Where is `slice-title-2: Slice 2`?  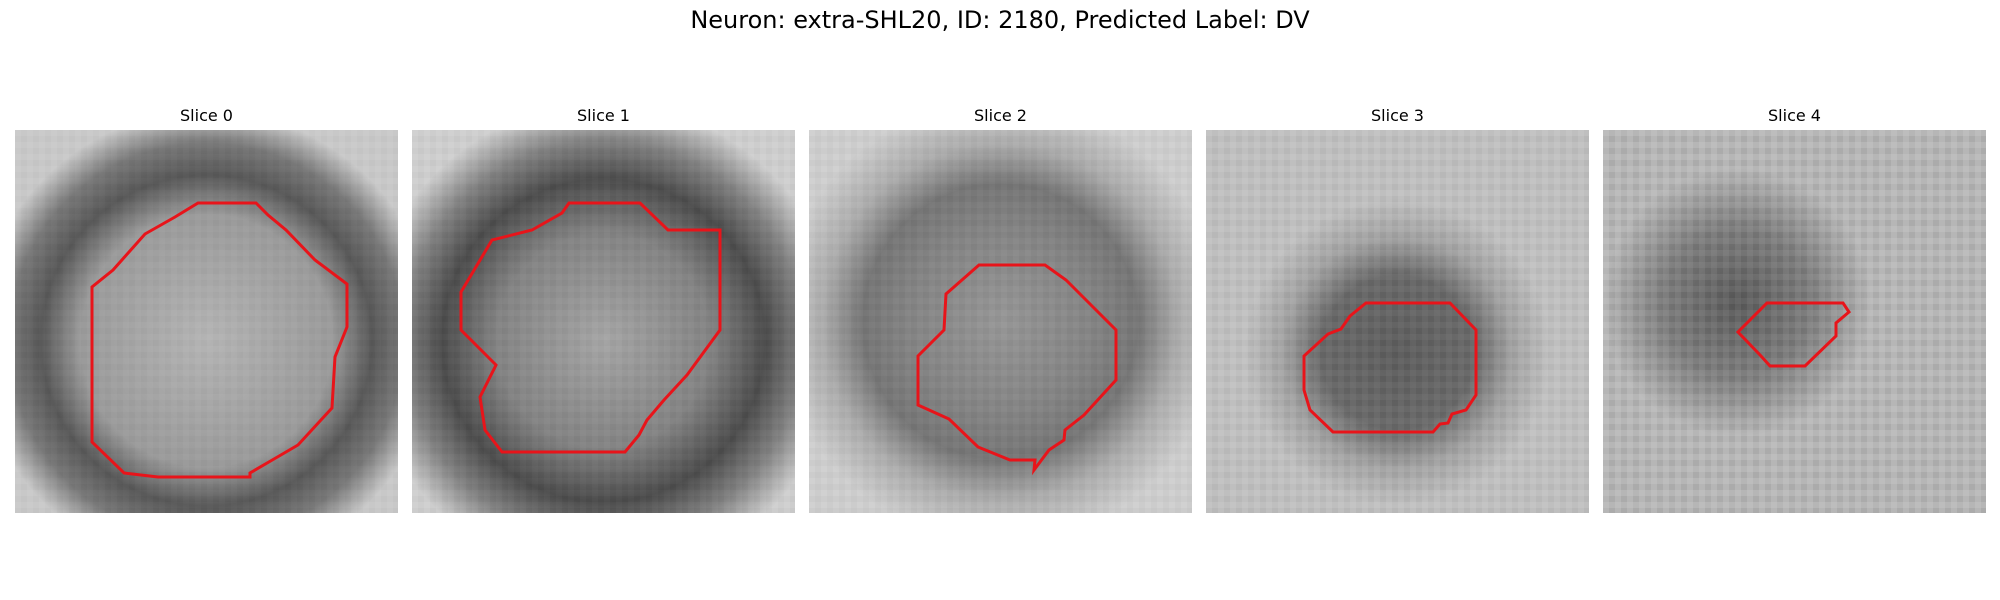 slice-title-2: Slice 2 is located at coordinates (1000, 115).